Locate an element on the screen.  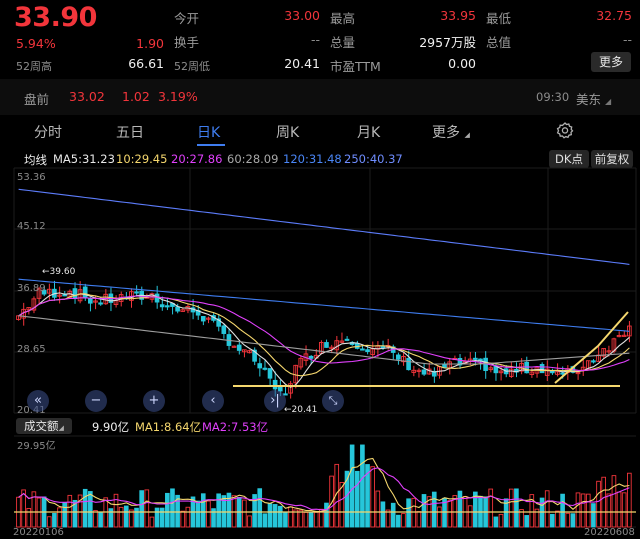
double-left-icon: « is located at coordinates (38, 401).